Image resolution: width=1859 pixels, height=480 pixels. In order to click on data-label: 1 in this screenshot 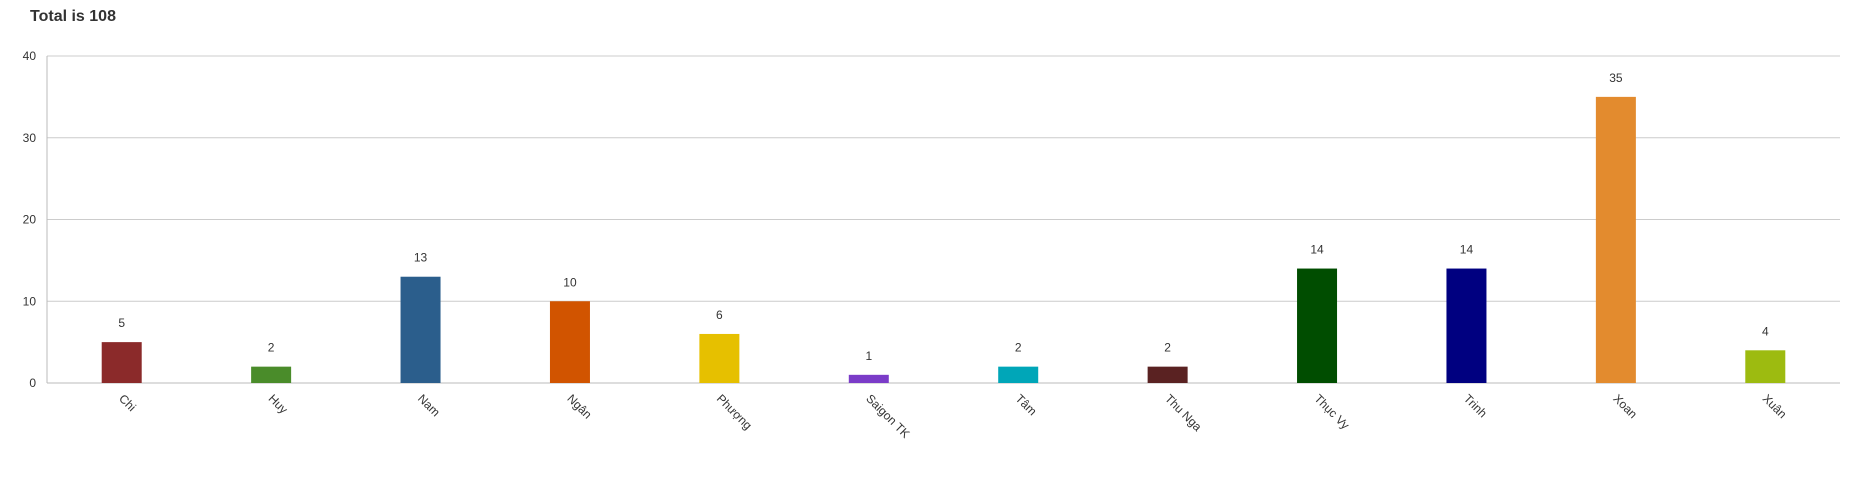, I will do `click(868, 356)`.